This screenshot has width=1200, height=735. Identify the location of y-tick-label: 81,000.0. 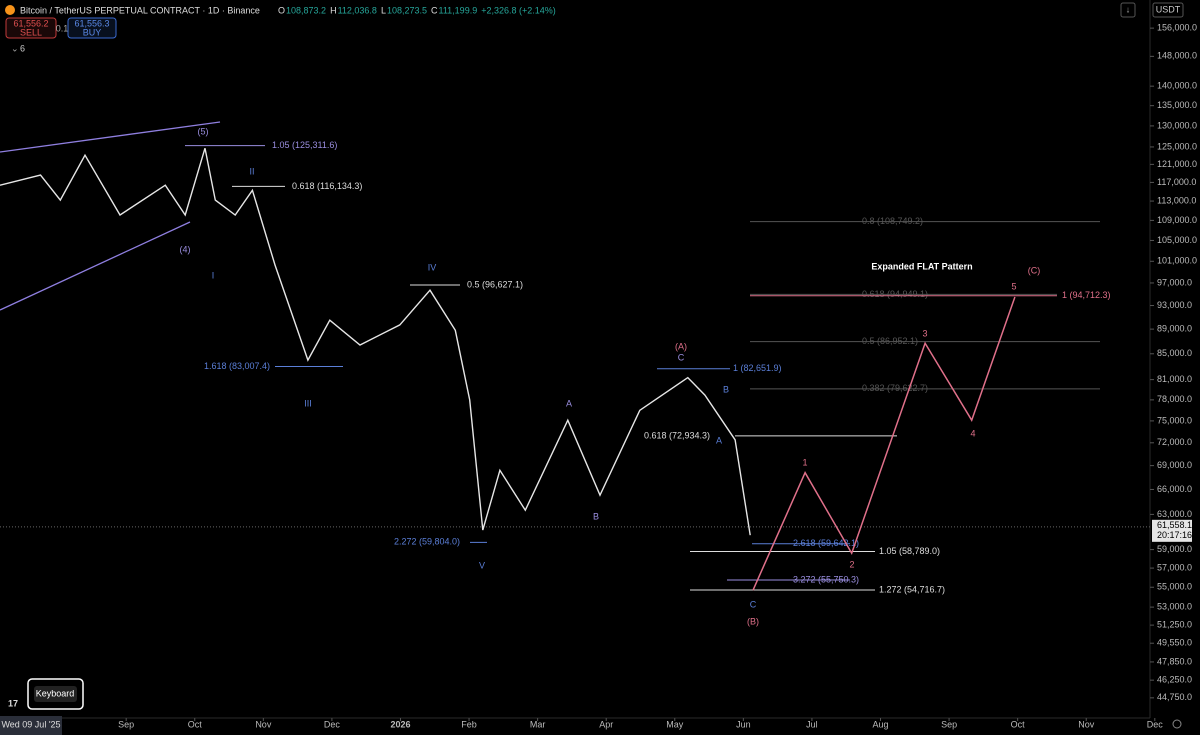
(1174, 379).